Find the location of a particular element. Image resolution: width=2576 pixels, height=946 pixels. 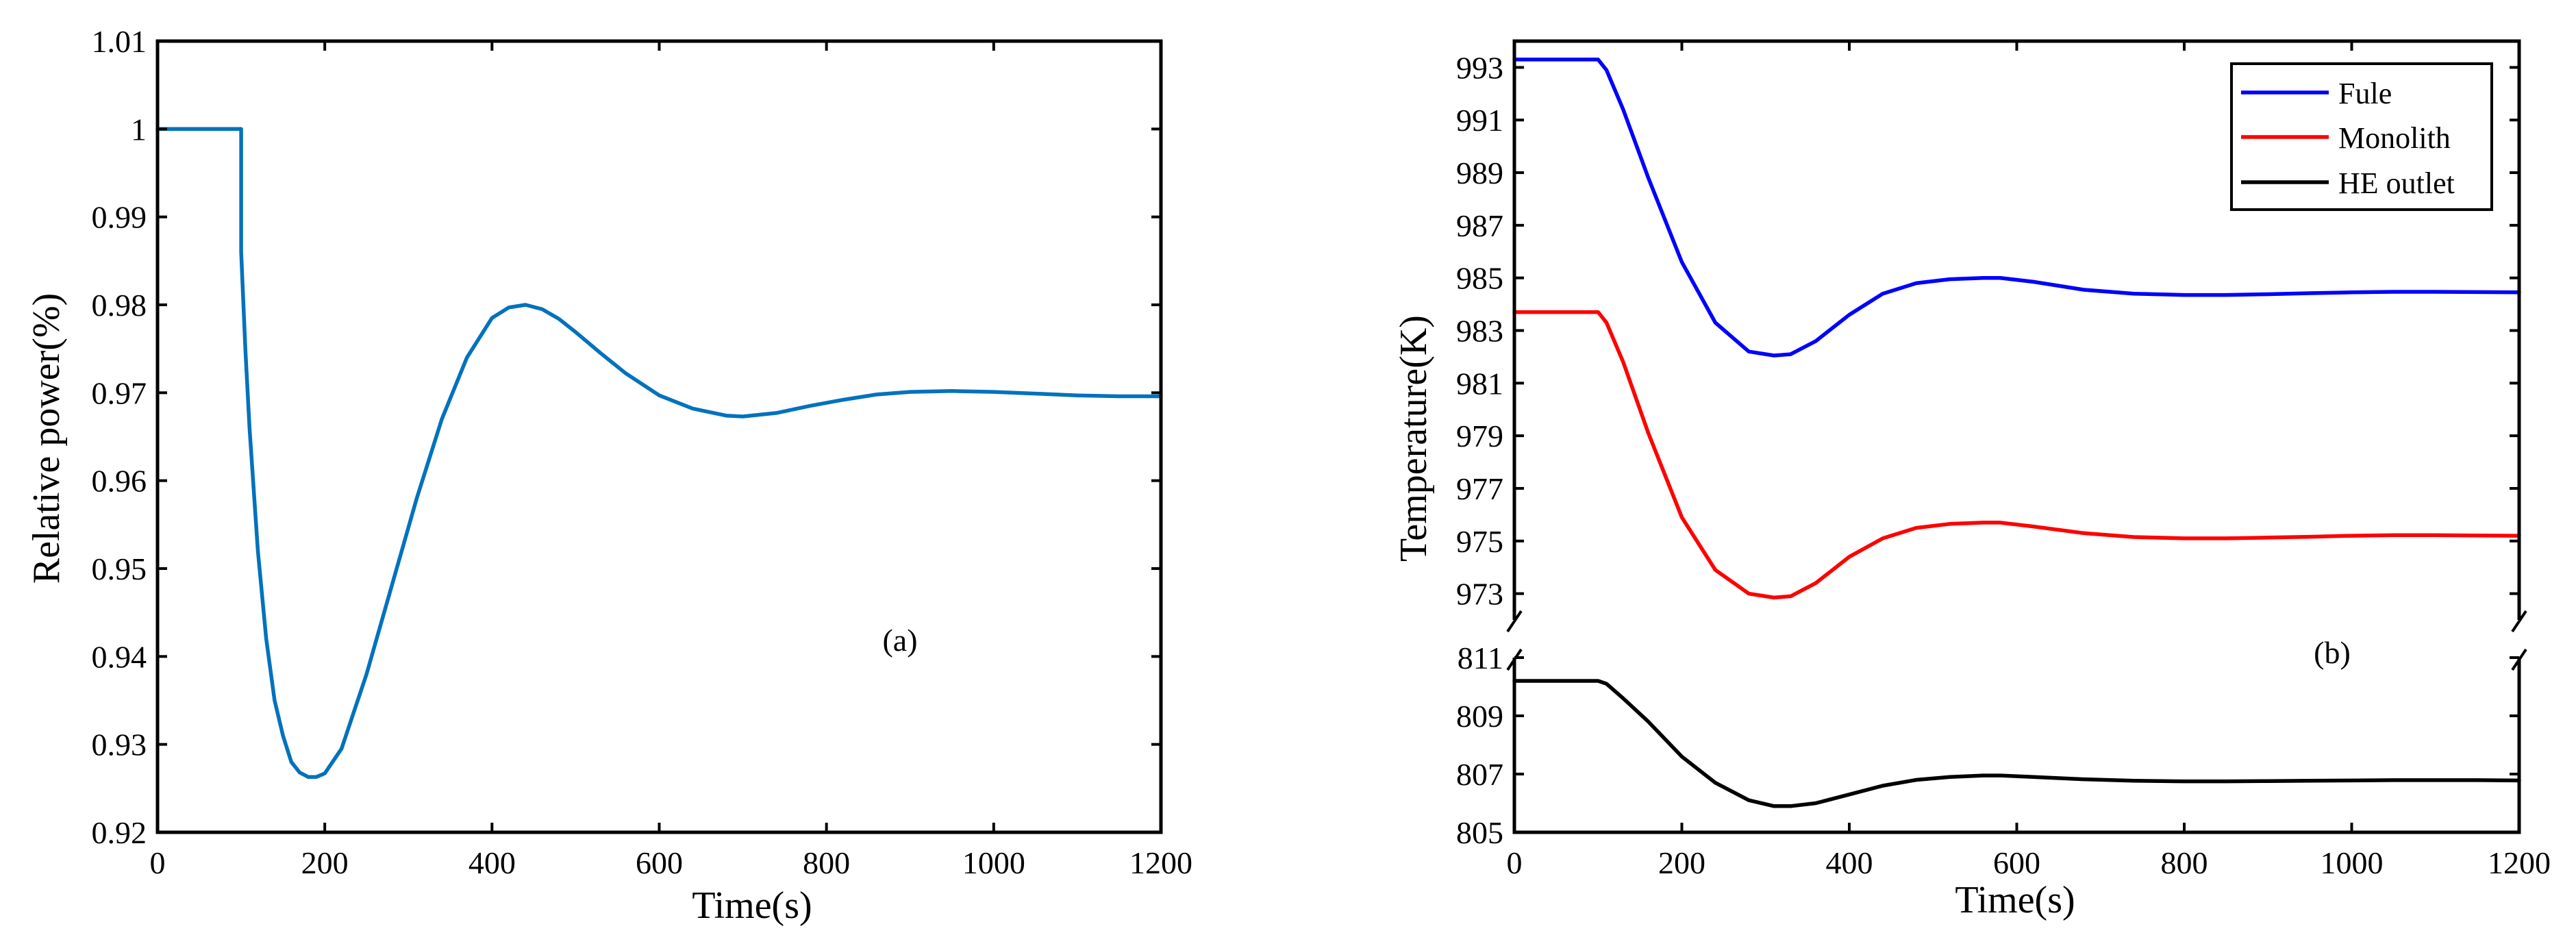

y-tick-label: 1 is located at coordinates (139, 129).